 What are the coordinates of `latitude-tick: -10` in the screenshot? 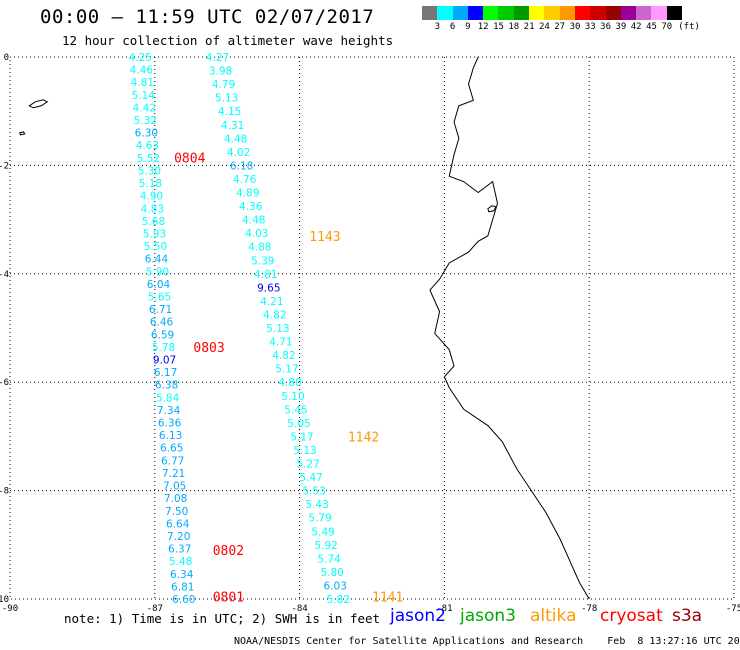 It's located at (4, 600).